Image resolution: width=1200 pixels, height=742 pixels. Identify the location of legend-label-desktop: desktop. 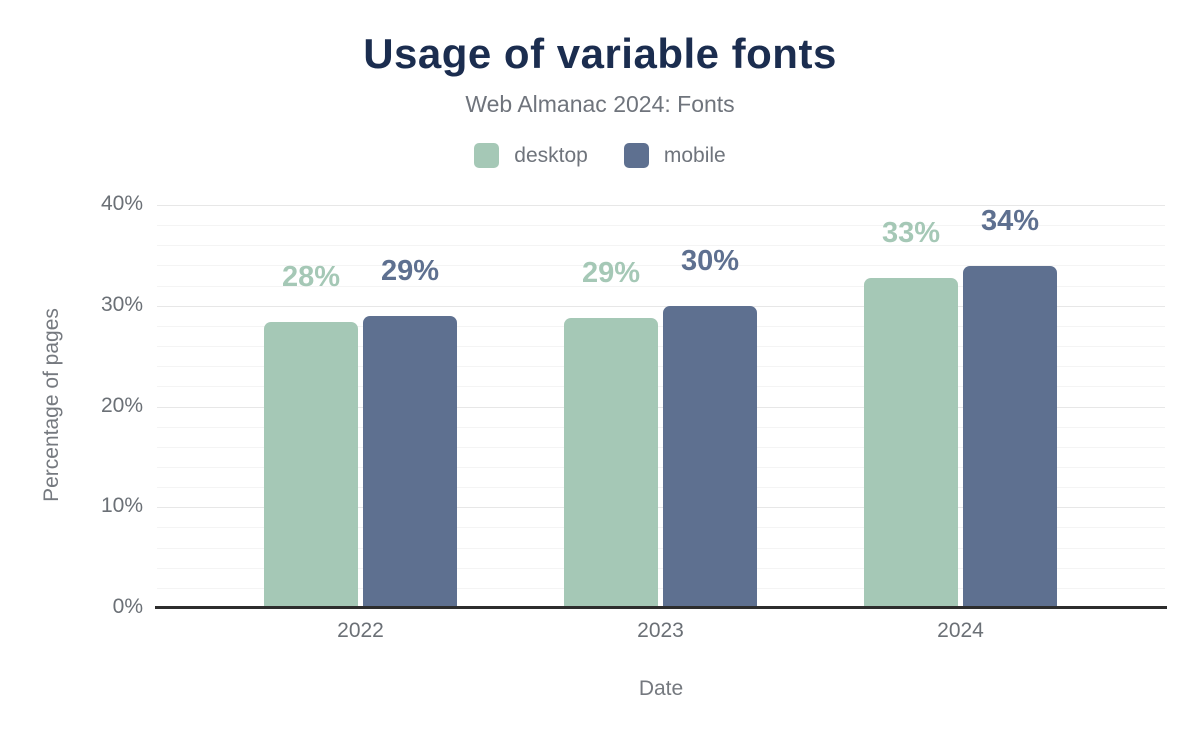
(551, 155).